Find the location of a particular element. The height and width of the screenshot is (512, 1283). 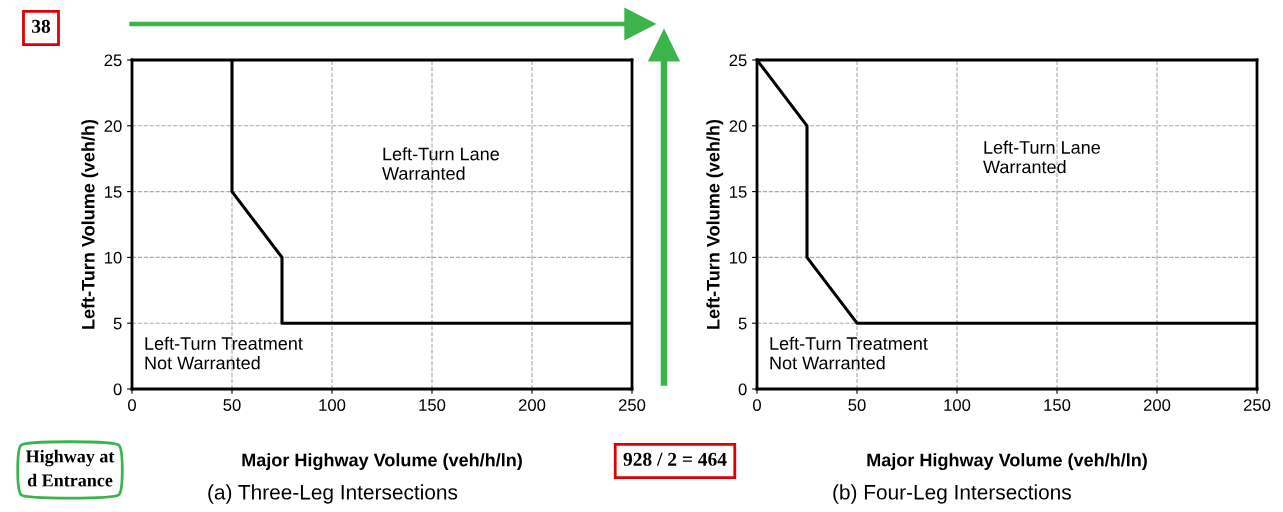

text: (a) Three-Leg Intersections is located at coordinates (333, 494).